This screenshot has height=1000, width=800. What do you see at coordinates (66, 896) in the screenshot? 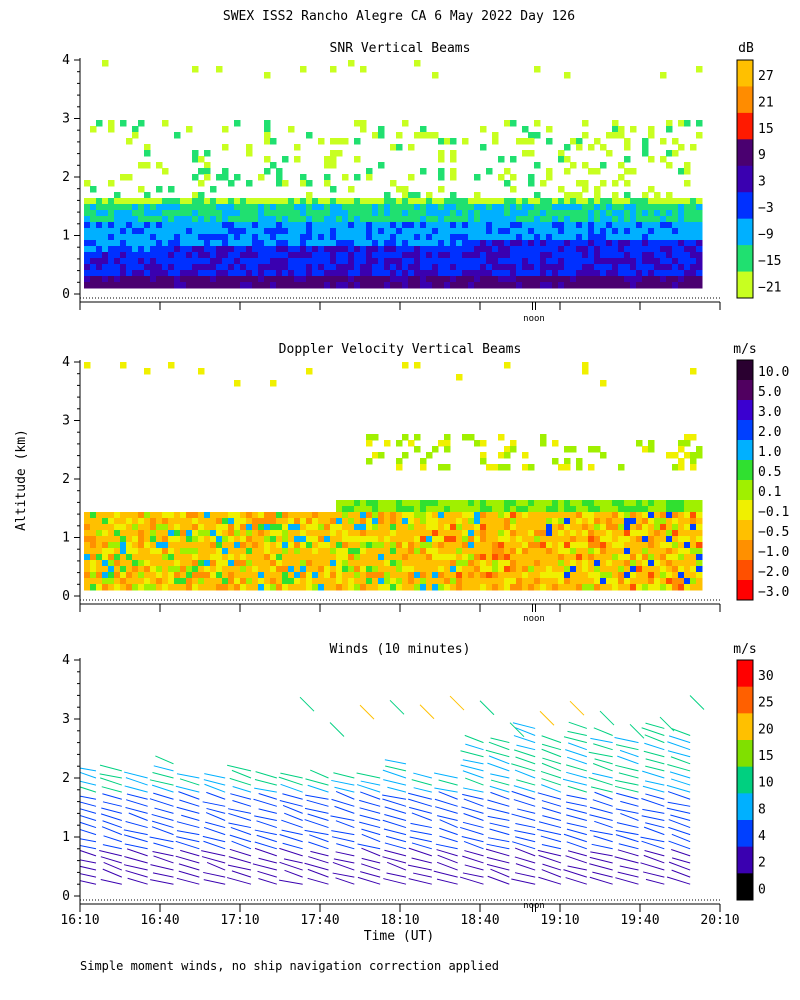
I see `y-tick-label: 0` at bounding box center [66, 896].